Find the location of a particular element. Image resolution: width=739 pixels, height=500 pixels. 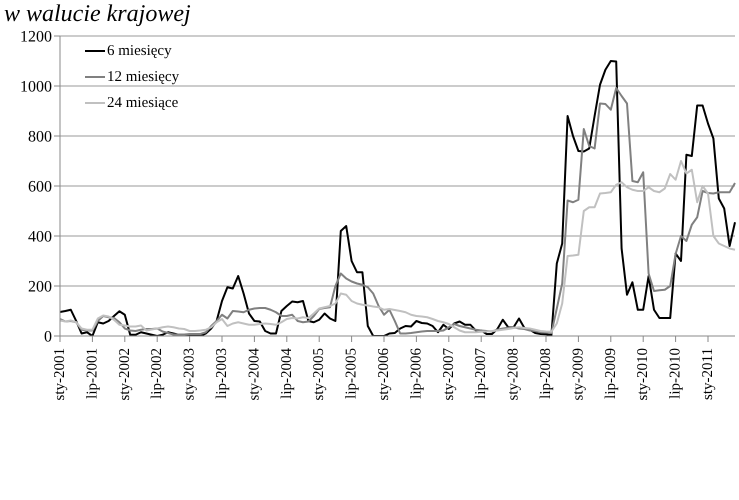

x-tick-label: sty-2006 is located at coordinates (384, 374).